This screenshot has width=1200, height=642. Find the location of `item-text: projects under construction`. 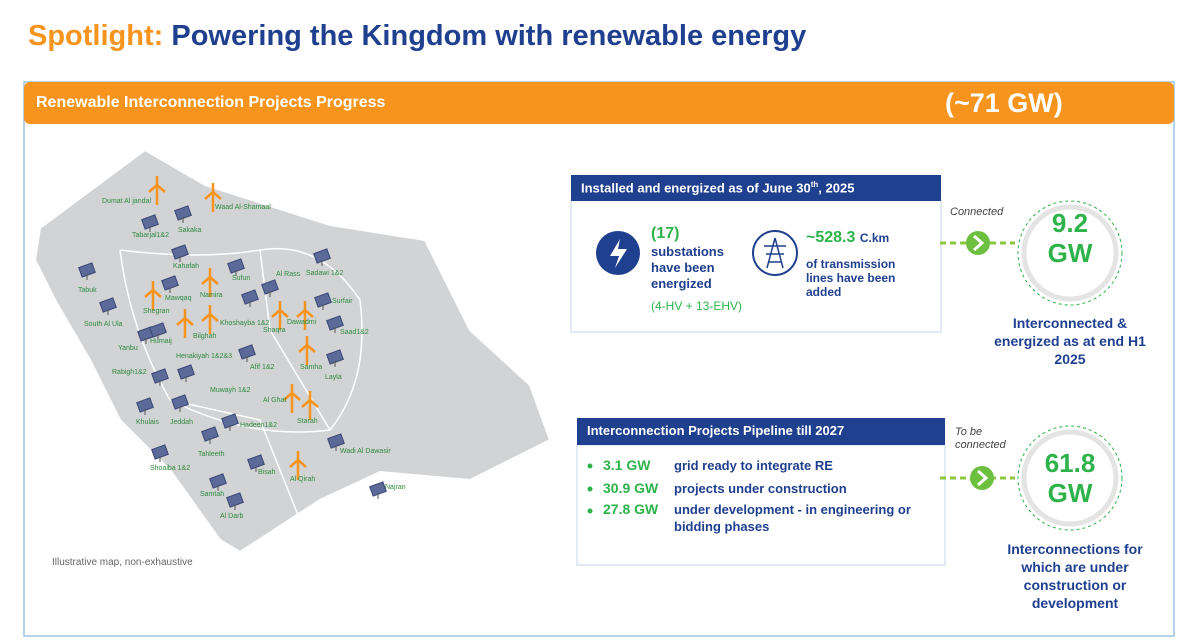

item-text: projects under construction is located at coordinates (760, 488).